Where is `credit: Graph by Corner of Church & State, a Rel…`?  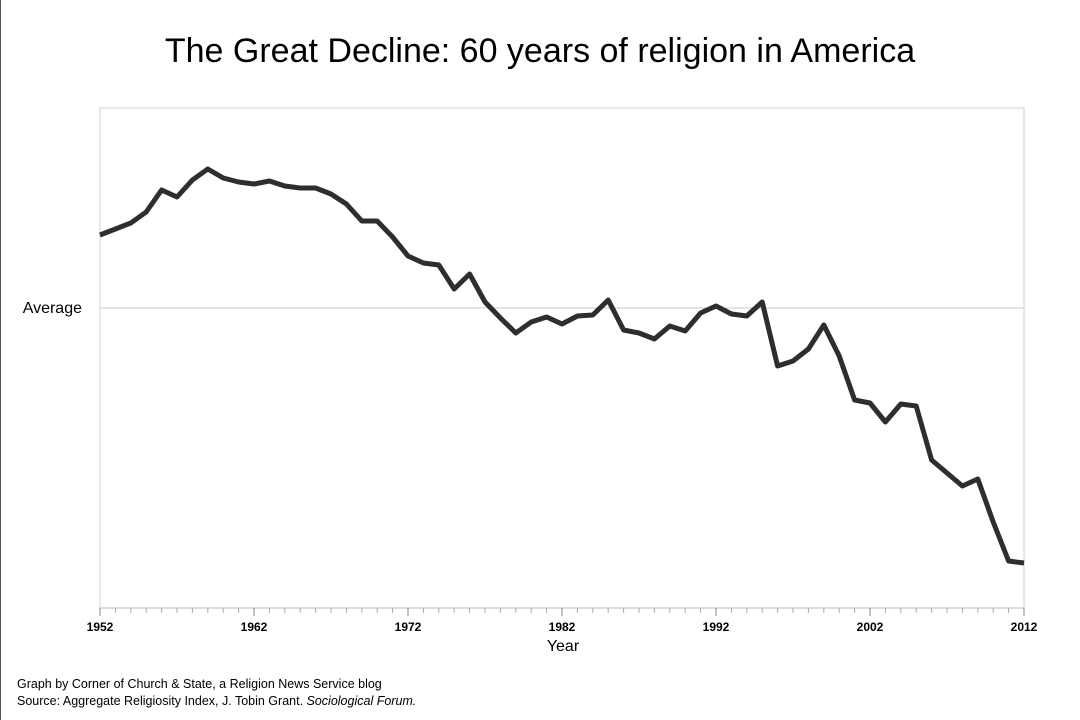 credit: Graph by Corner of Church & State, a Rel… is located at coordinates (199, 684).